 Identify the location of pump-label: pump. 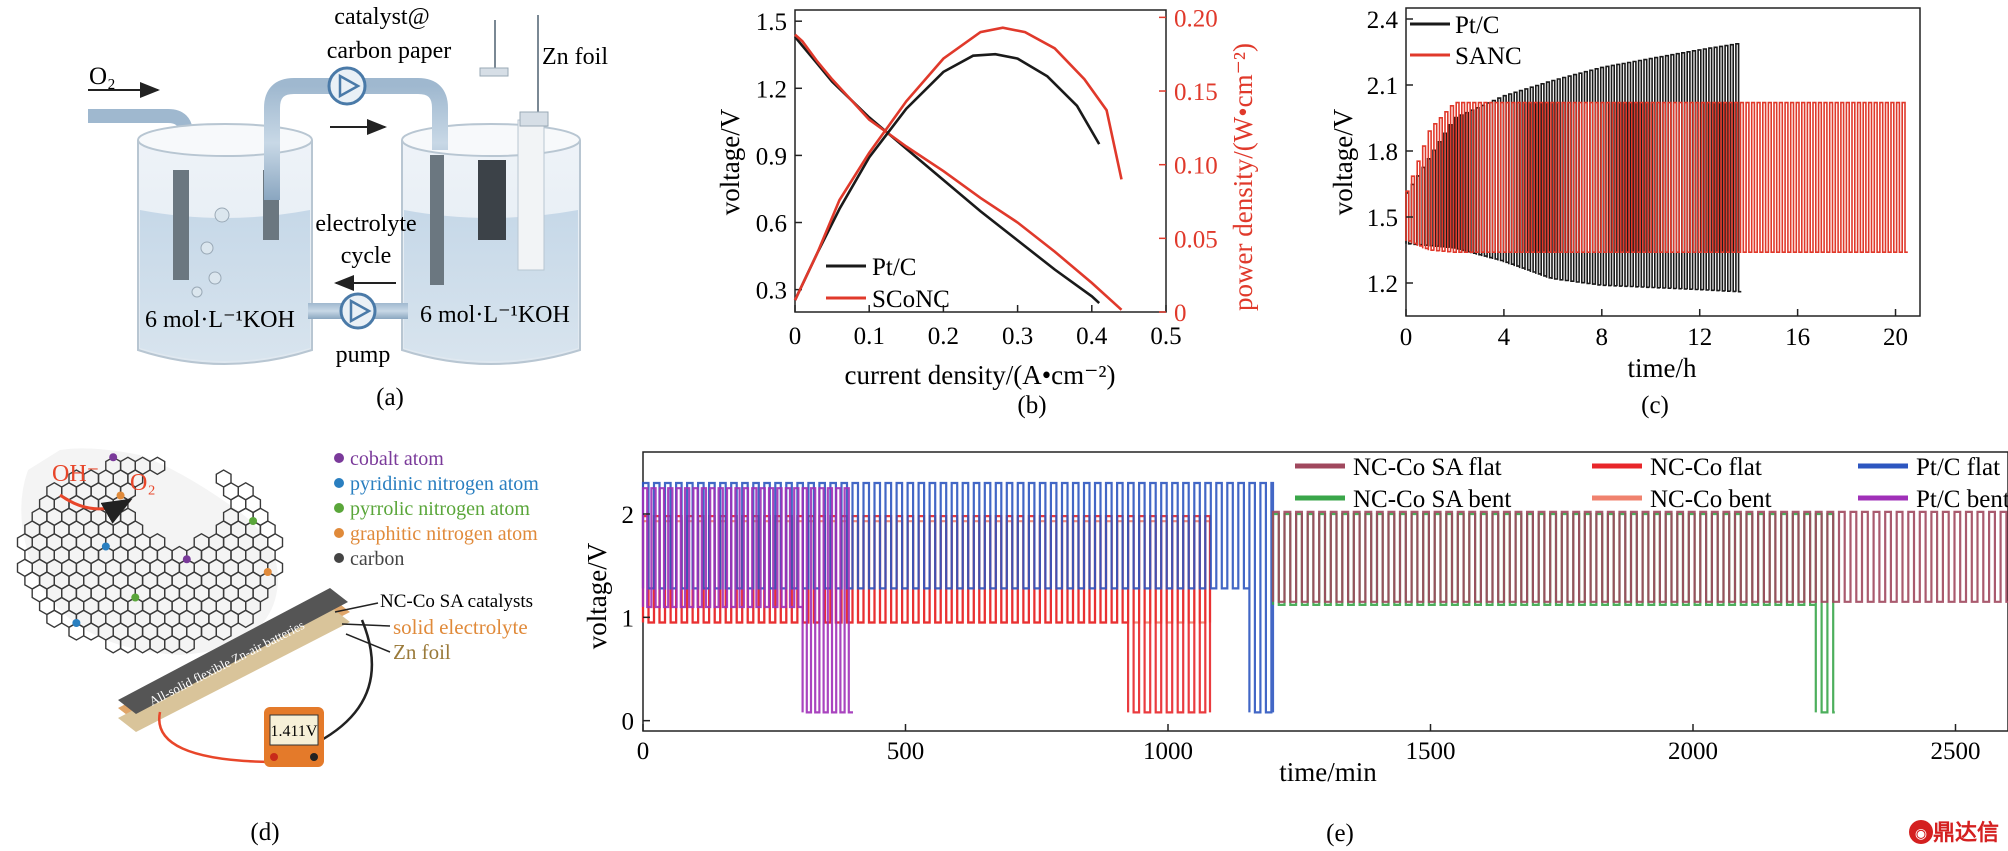
(363, 355).